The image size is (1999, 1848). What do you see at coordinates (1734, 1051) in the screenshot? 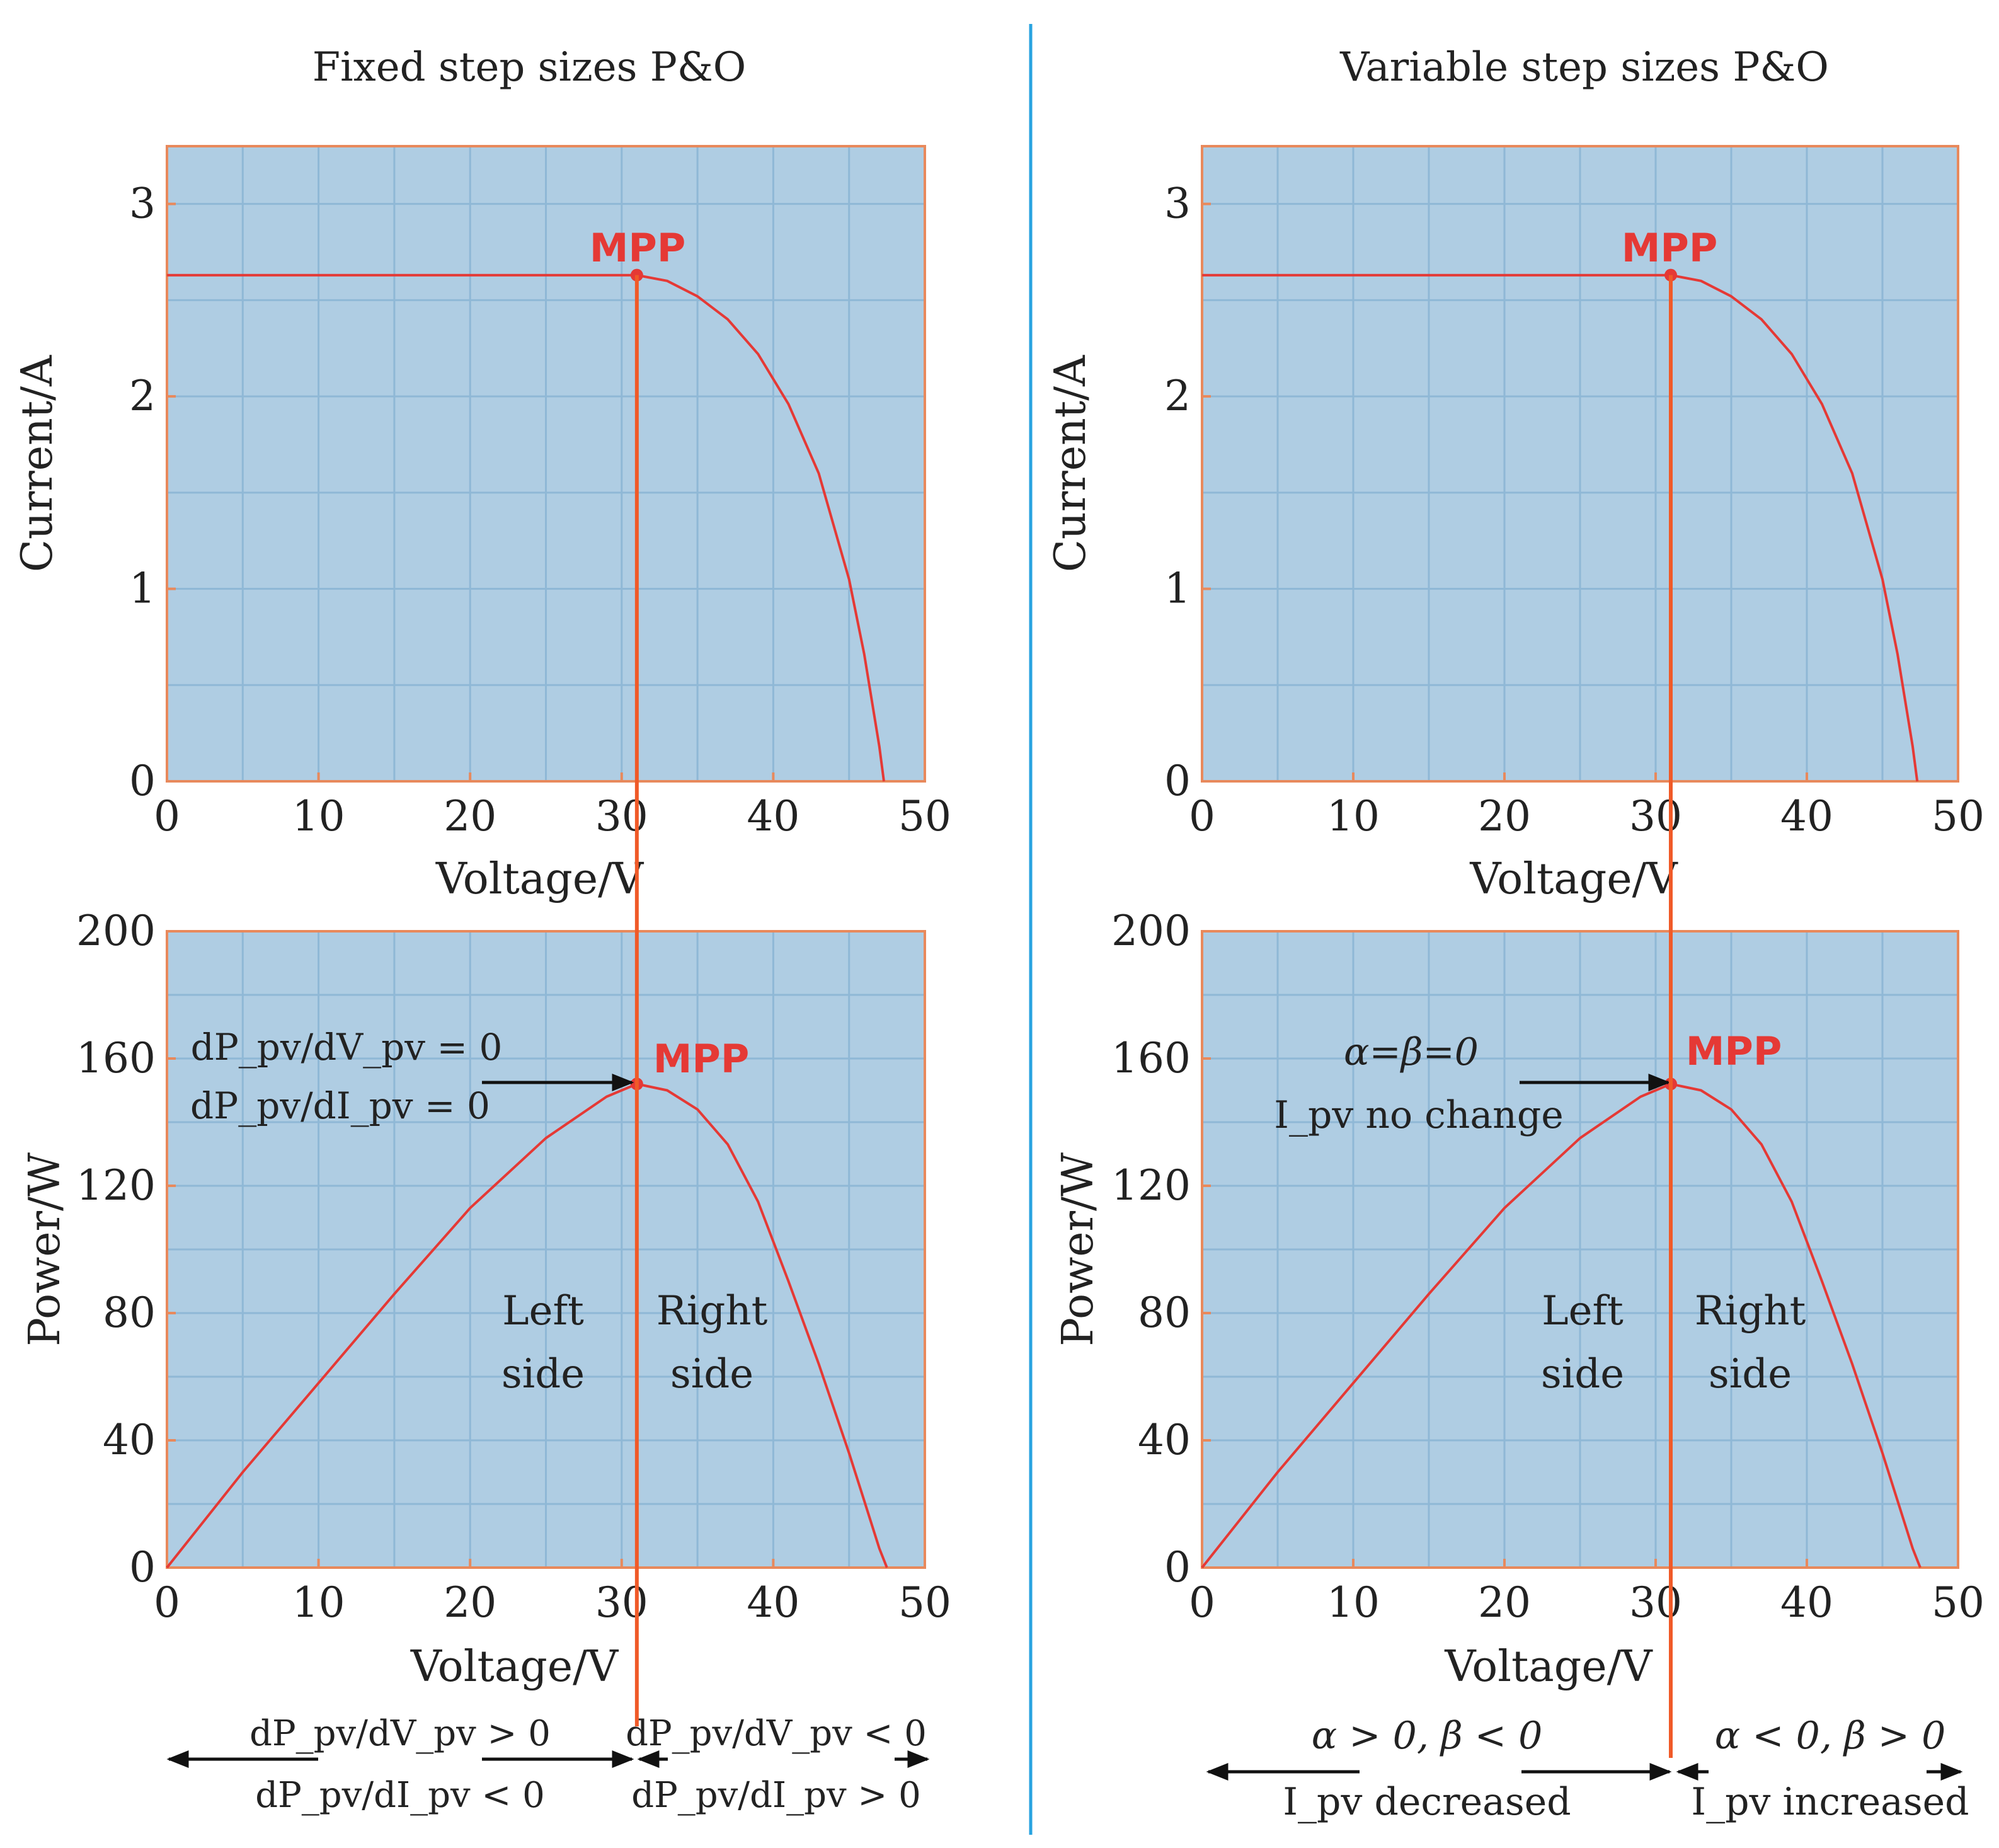
I see `mpp-label-pv-variable: MPP` at bounding box center [1734, 1051].